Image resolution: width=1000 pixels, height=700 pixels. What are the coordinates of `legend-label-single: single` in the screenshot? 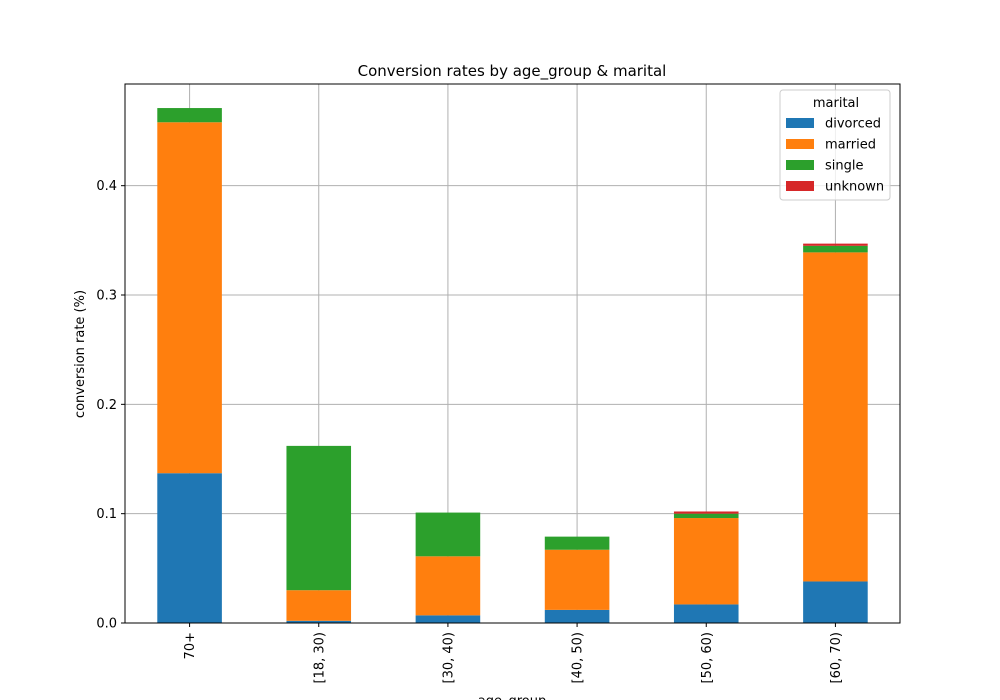 It's located at (844, 166).